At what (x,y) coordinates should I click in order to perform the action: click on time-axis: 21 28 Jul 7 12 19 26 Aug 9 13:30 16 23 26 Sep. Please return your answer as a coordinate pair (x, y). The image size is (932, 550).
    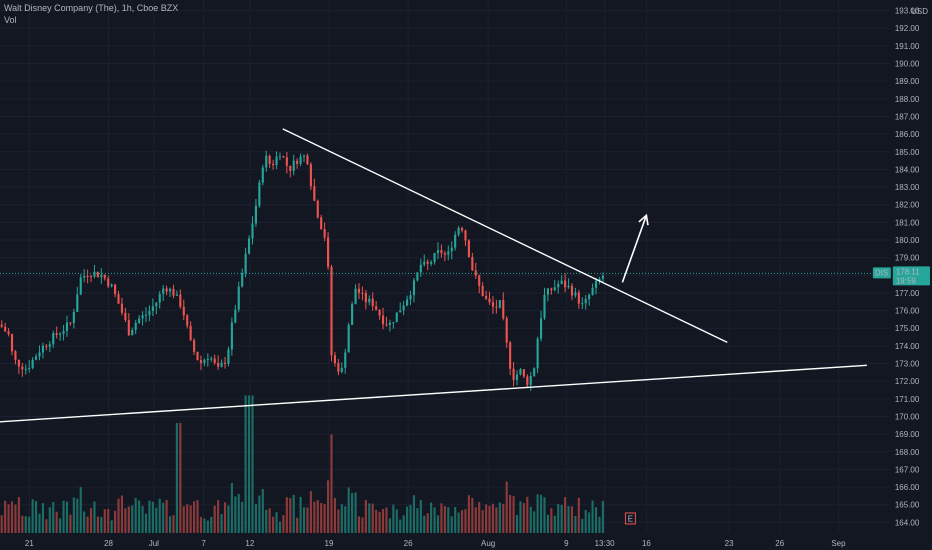
    Looking at the image, I should click on (435, 543).